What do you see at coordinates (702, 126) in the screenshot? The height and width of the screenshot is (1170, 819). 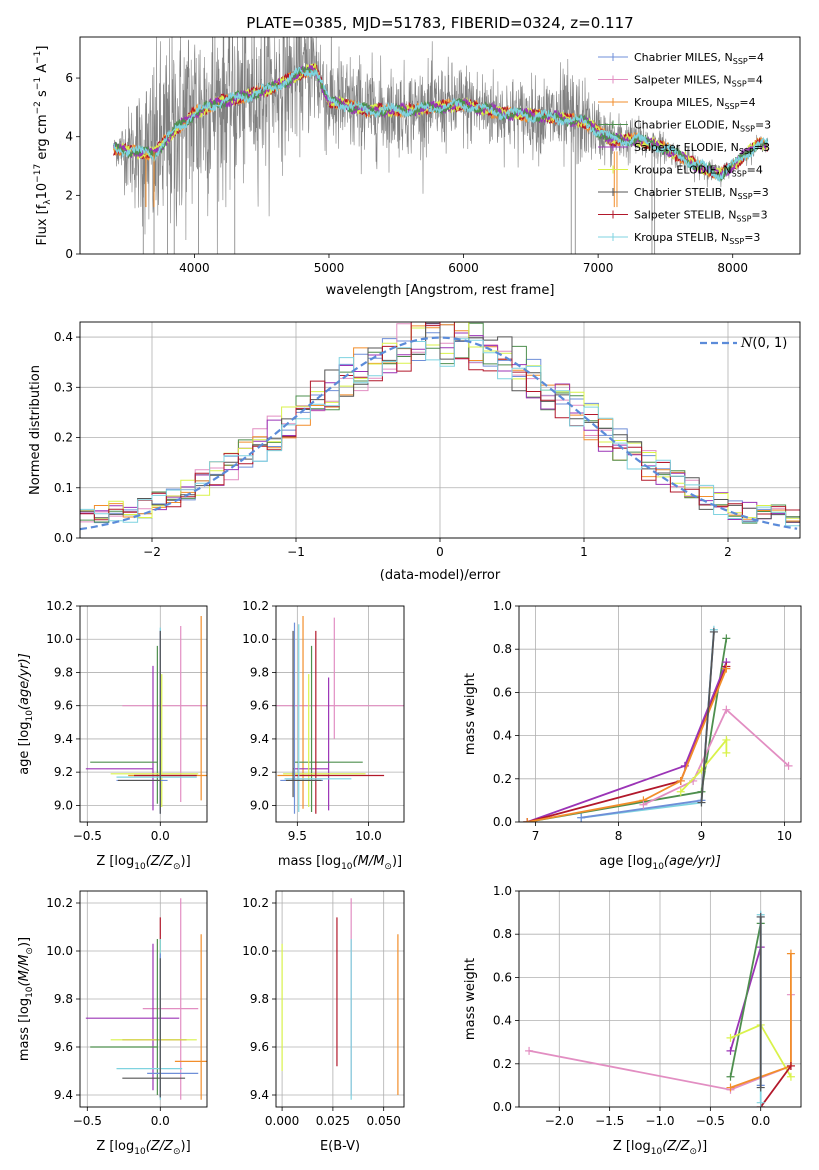 I see `legend-entry: Chabrier ELODIE, NSSP=3` at bounding box center [702, 126].